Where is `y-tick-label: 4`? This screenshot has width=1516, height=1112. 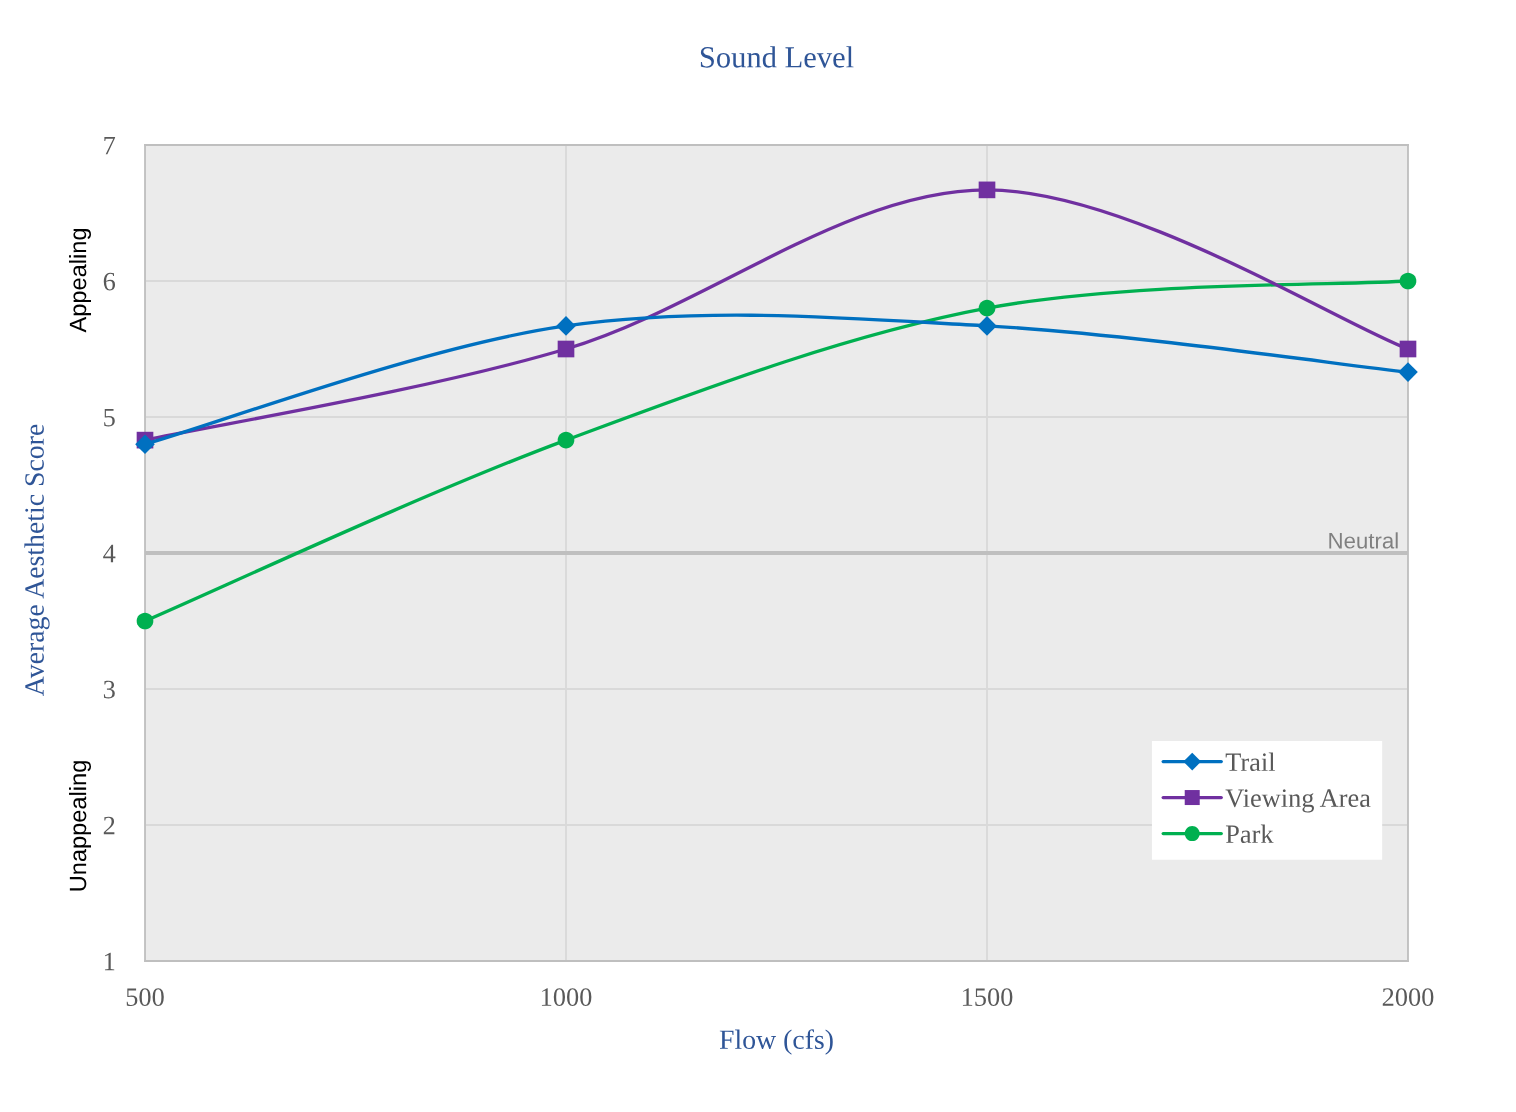
y-tick-label: 4 is located at coordinates (109, 553).